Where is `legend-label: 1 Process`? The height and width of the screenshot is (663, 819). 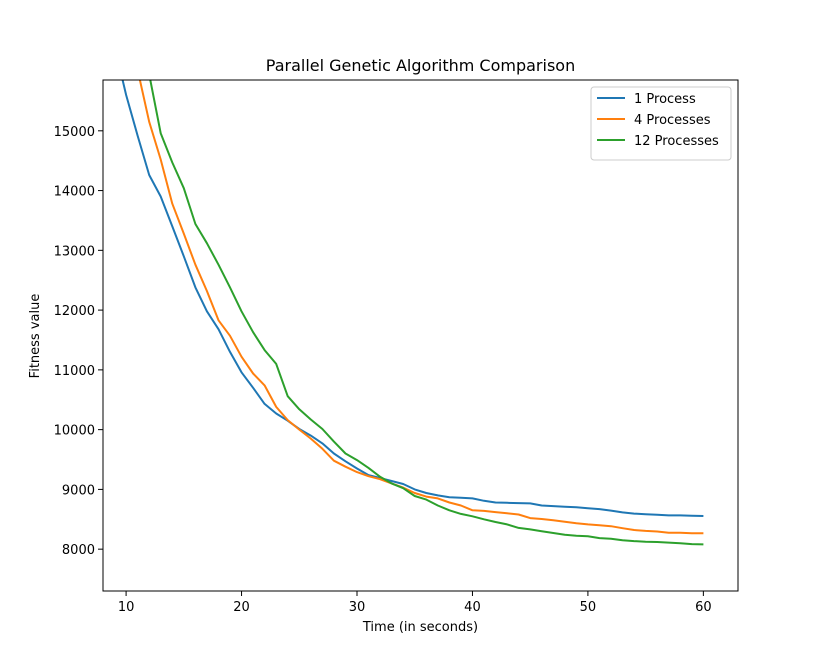 legend-label: 1 Process is located at coordinates (665, 99).